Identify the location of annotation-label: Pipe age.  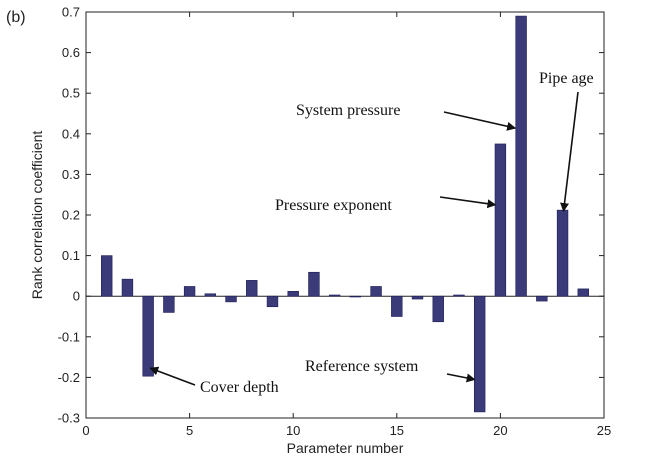
(566, 78).